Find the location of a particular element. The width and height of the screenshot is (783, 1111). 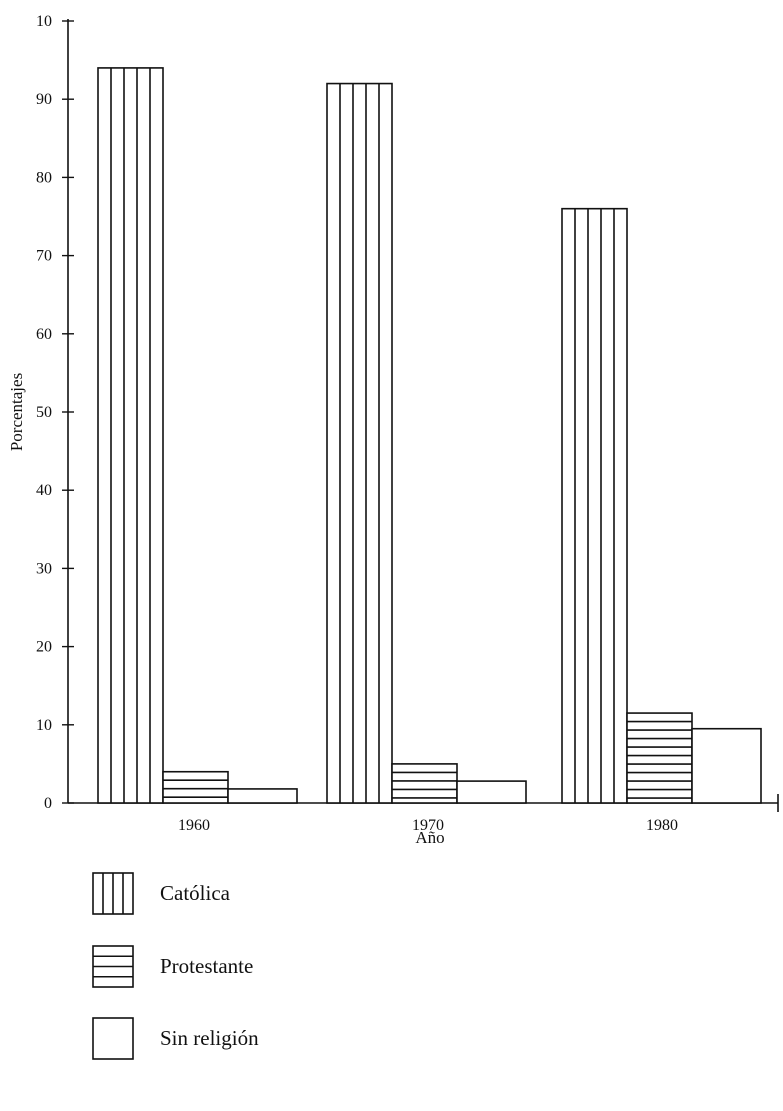

legend-item: Católica is located at coordinates (161, 893).